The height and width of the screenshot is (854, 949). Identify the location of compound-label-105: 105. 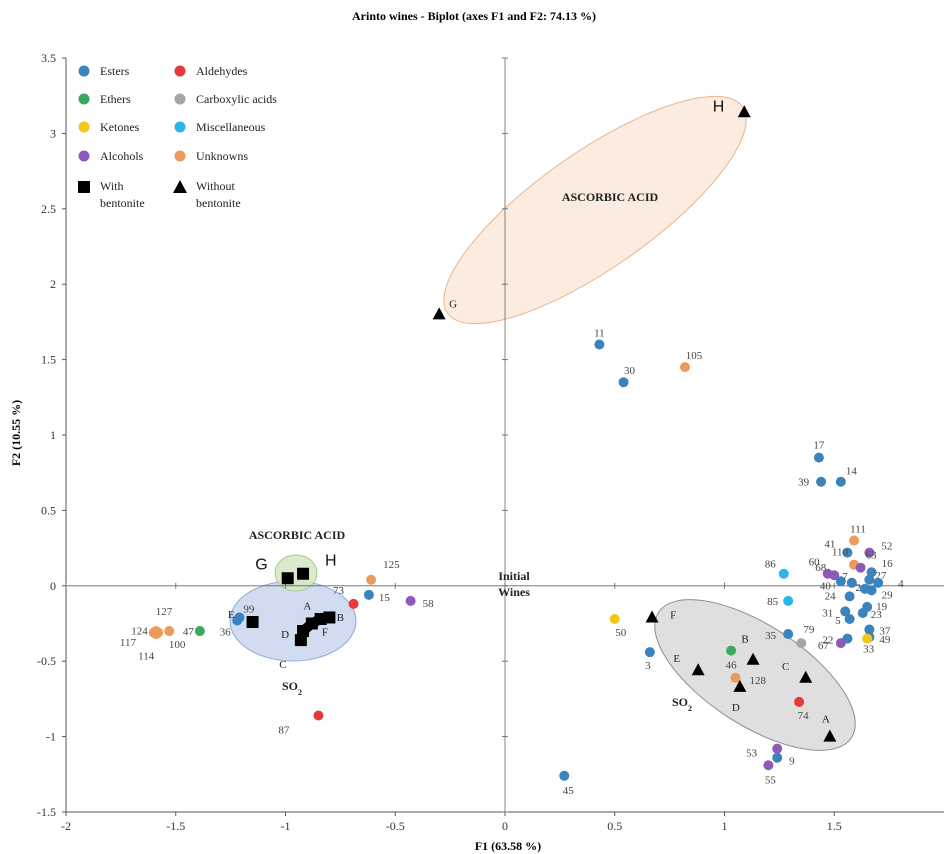
(694, 356).